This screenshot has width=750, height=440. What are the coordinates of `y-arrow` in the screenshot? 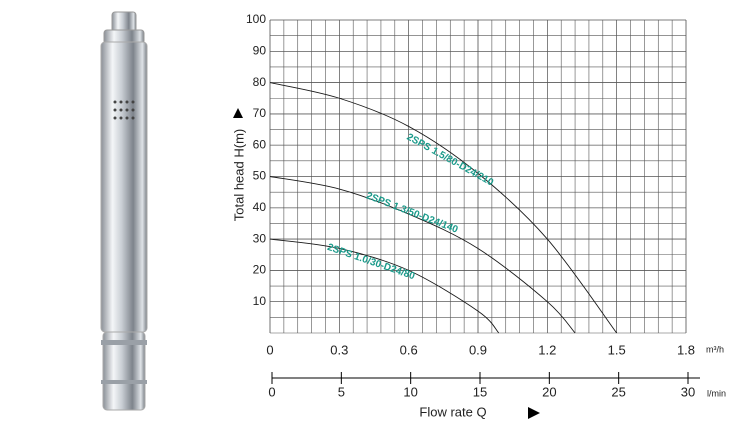 It's located at (238, 113).